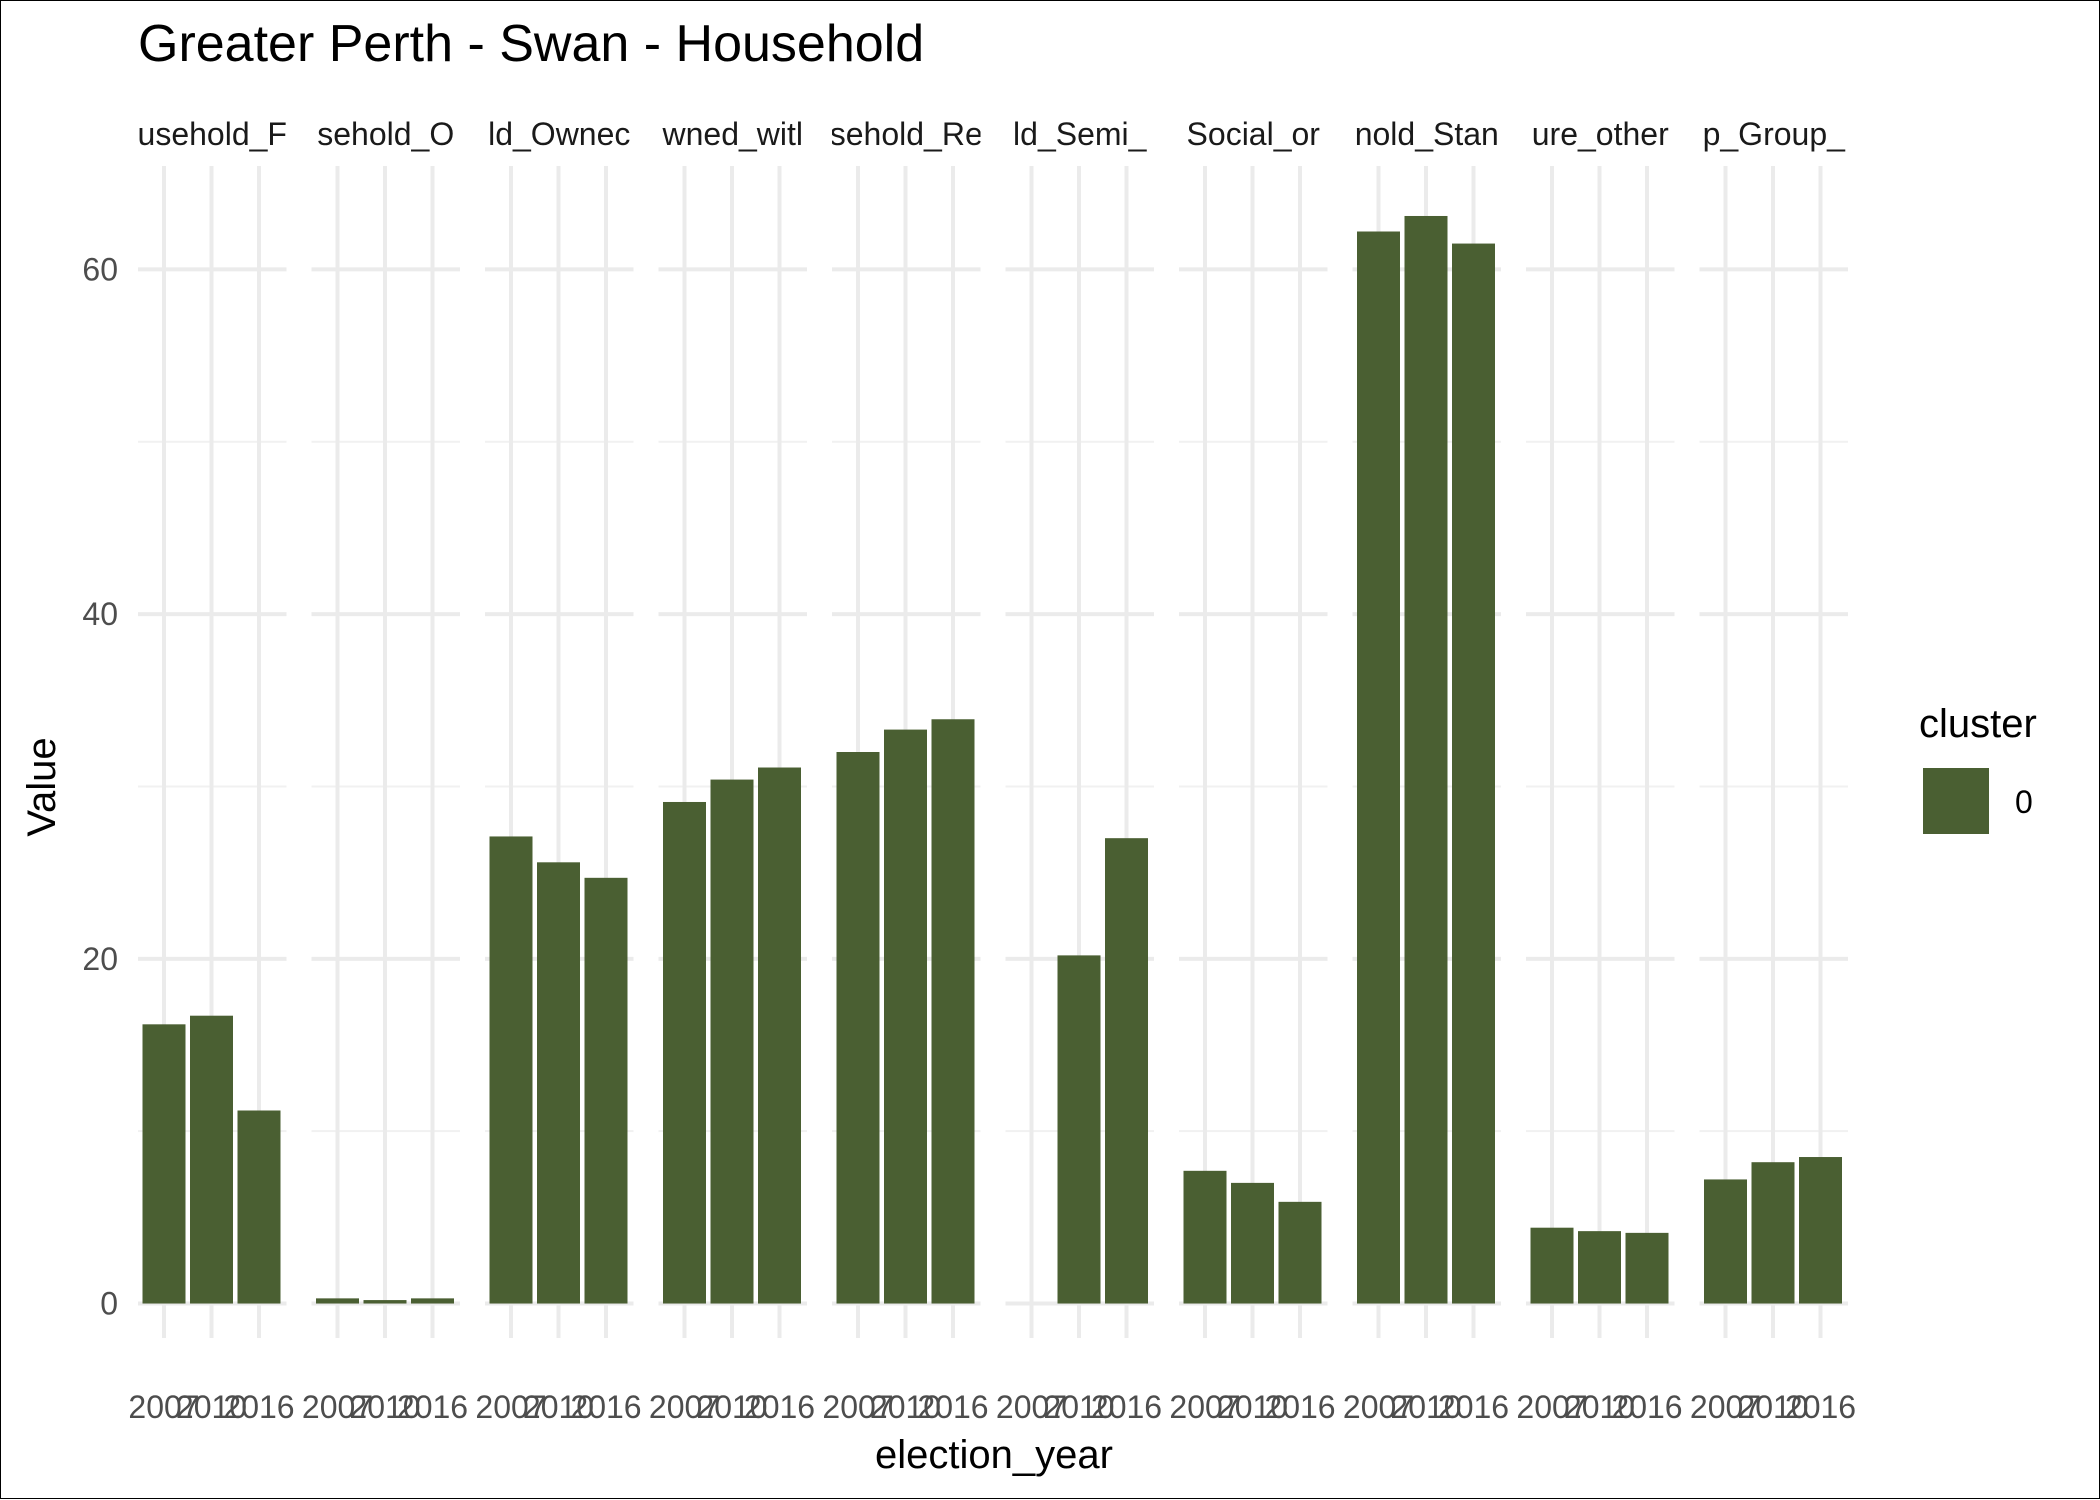 This screenshot has height=1500, width=2100. I want to click on facet-strip-label: usehold_F, so click(212, 134).